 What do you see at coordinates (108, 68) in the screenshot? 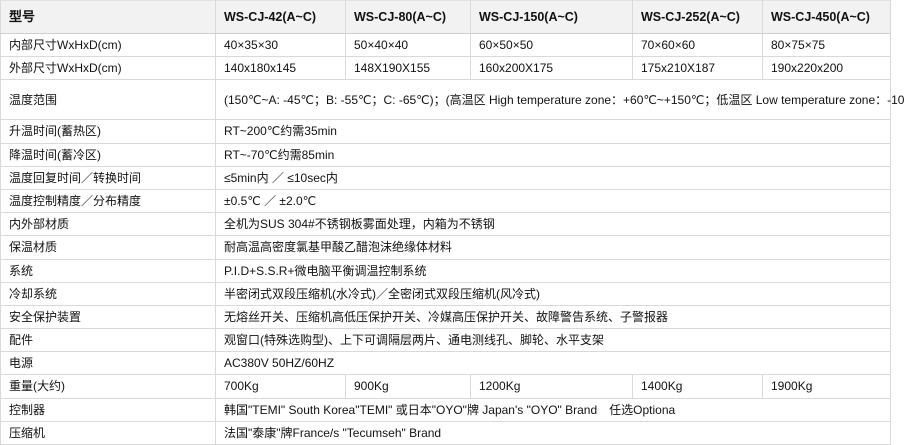
I see `row-label: 外部尺寸WxHxD(cm)` at bounding box center [108, 68].